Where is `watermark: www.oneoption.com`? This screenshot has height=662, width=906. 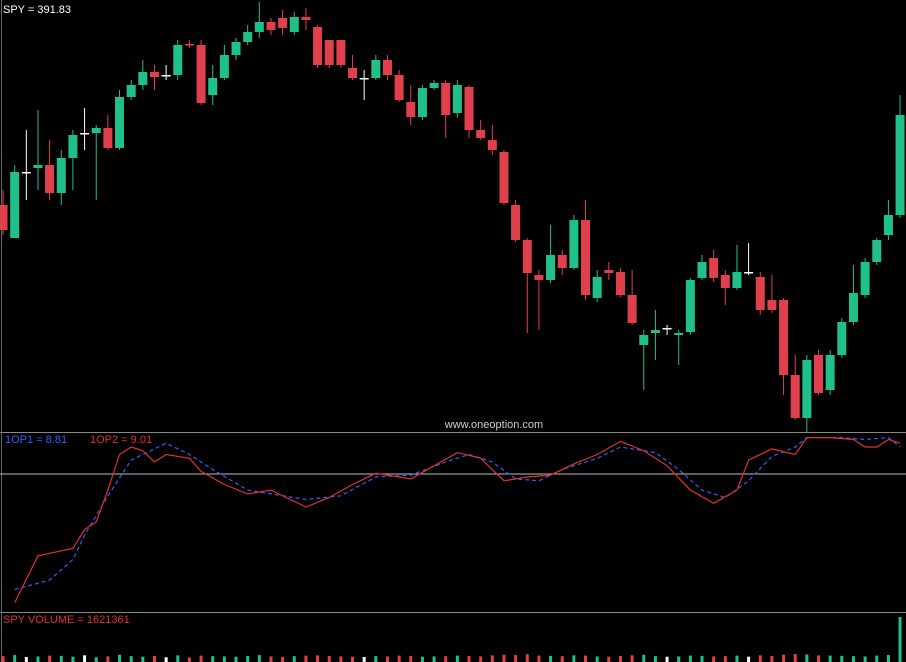 watermark: www.oneoption.com is located at coordinates (493, 425).